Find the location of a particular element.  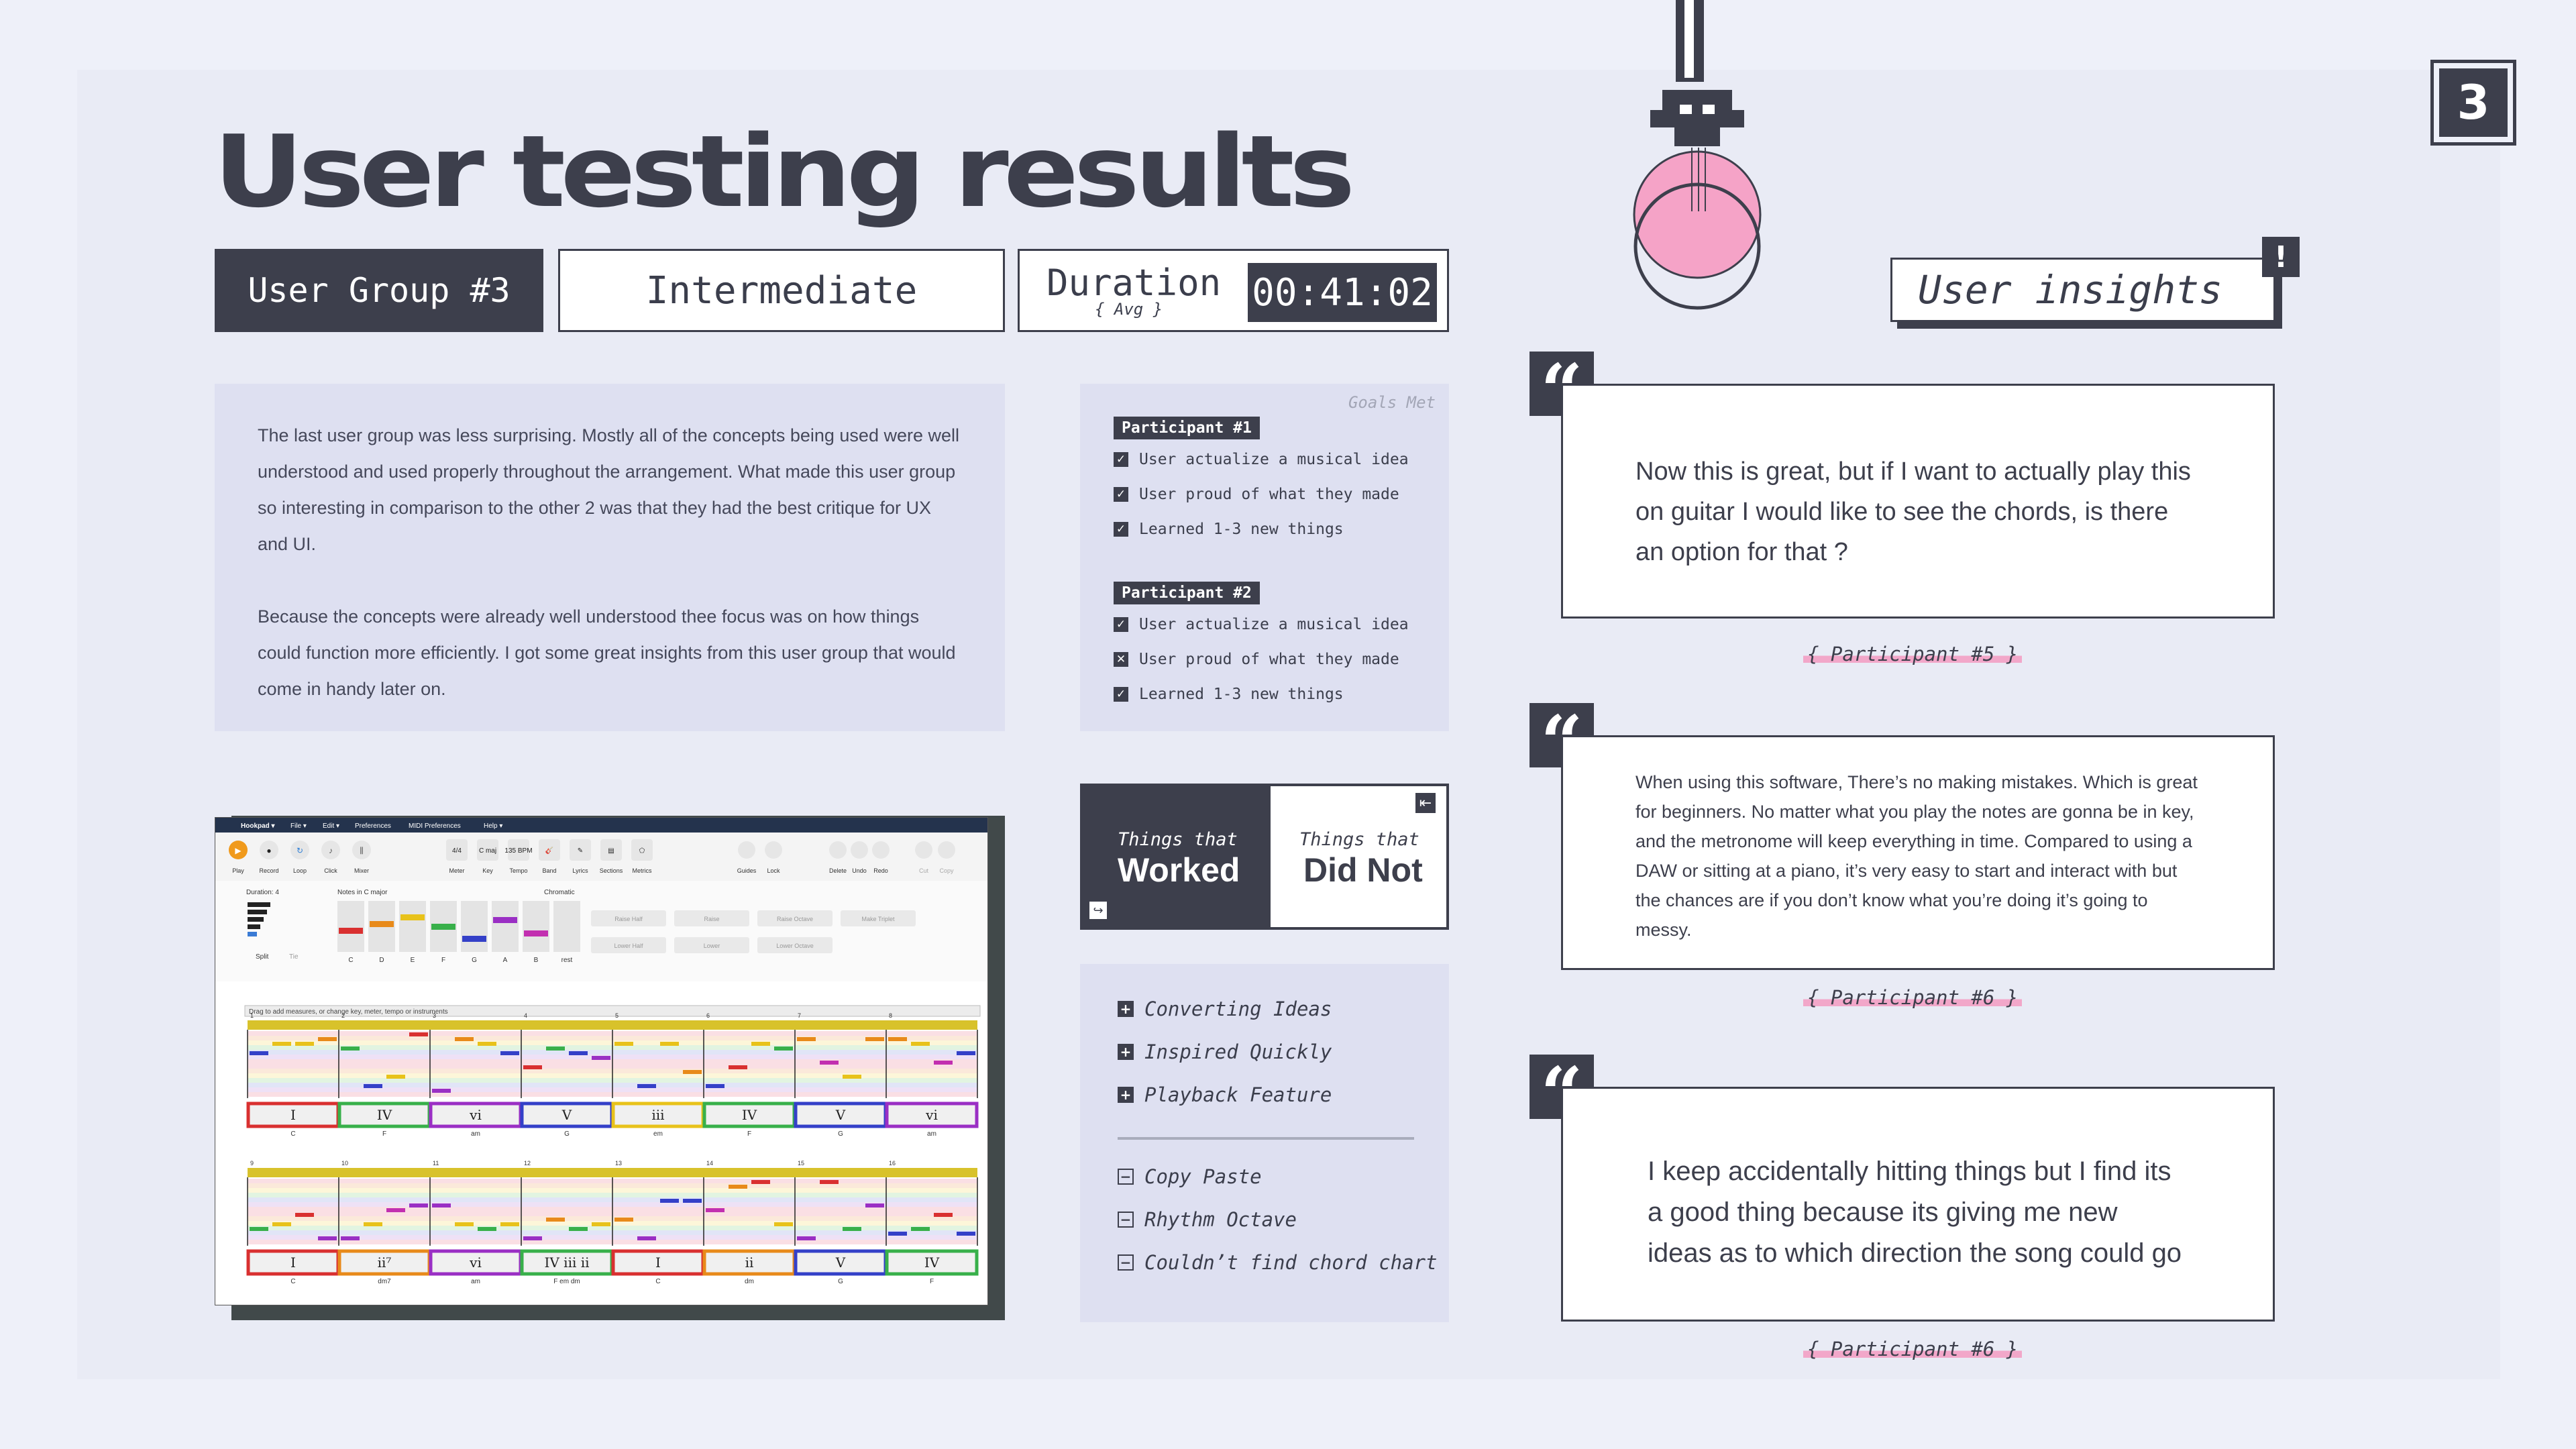

hookpad-bar-number: 4 is located at coordinates (525, 1015).